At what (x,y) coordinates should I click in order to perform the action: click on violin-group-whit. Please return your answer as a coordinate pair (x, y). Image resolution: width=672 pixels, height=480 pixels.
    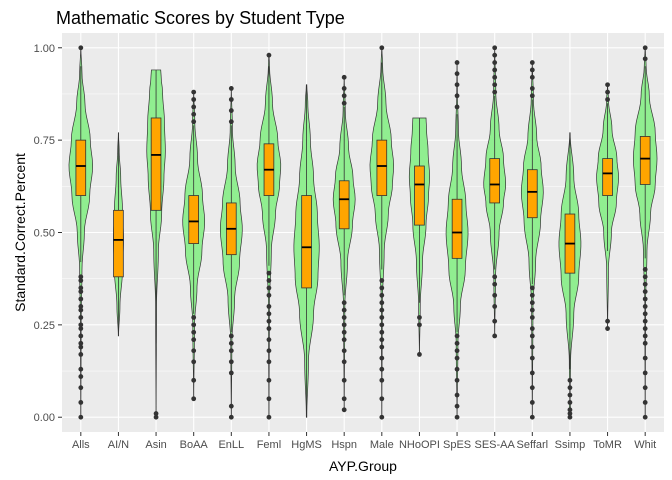
    Looking at the image, I should click on (645, 232).